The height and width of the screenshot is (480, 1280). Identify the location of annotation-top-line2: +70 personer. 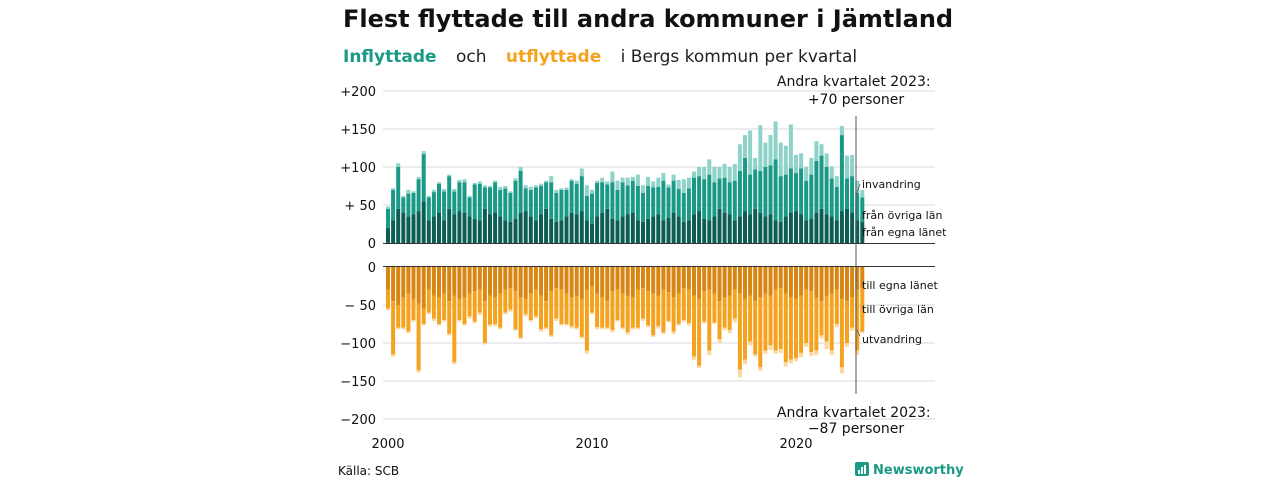
(856, 100).